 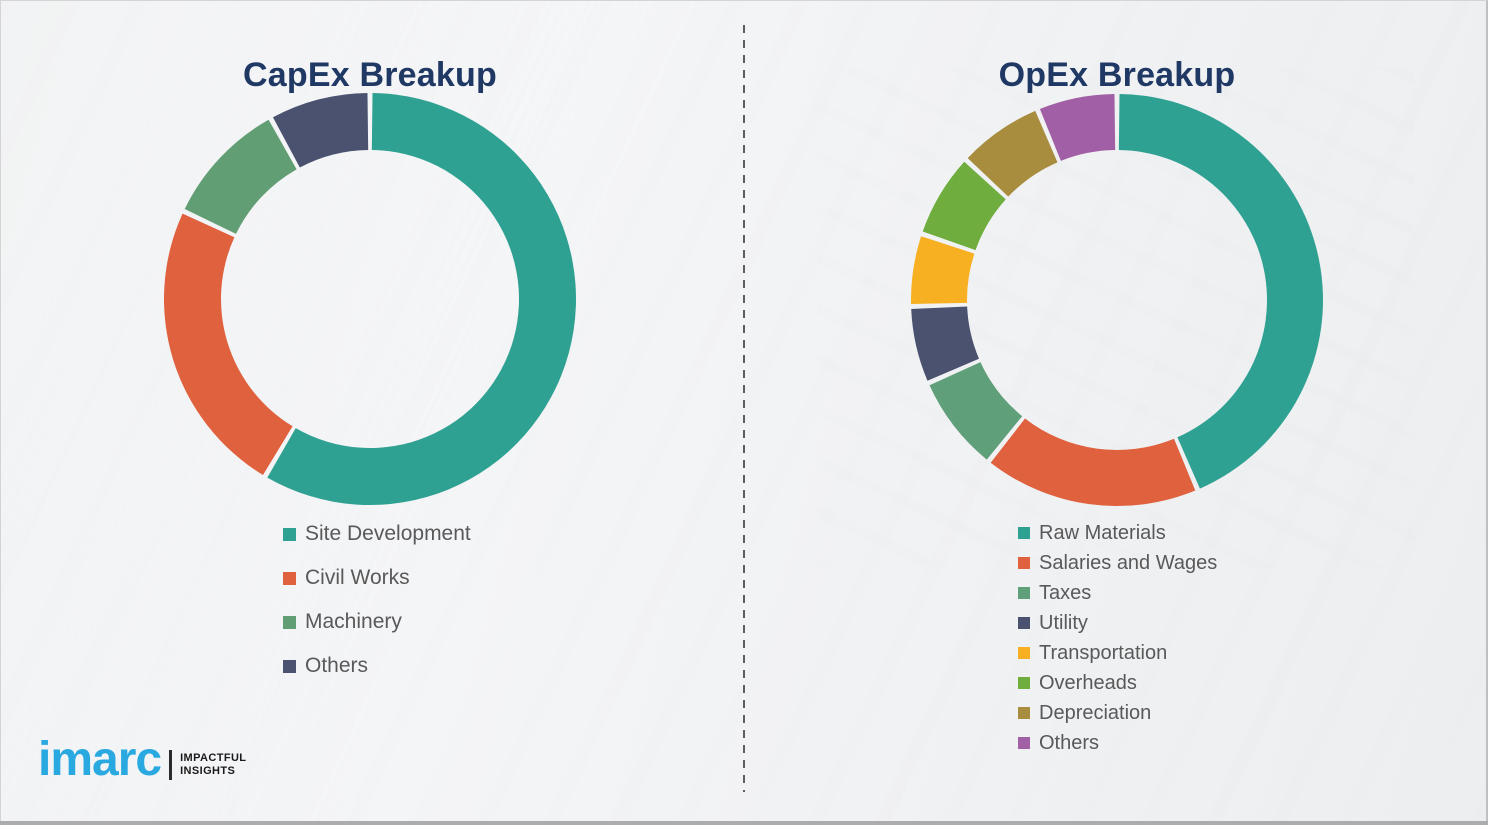 What do you see at coordinates (1065, 592) in the screenshot?
I see `legend-label: Taxes` at bounding box center [1065, 592].